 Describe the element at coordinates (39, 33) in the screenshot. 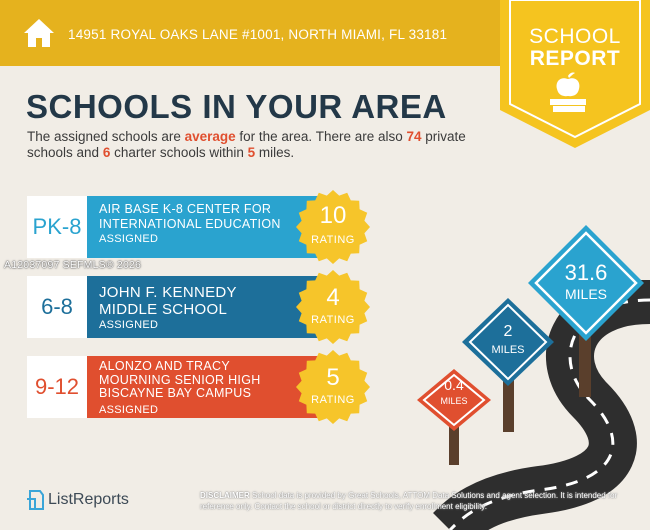

I see `home-icon` at that location.